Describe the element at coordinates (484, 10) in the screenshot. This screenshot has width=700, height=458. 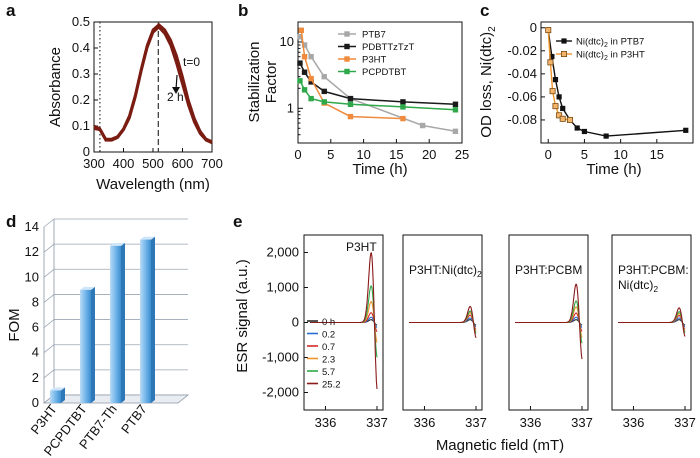
I see `panel-letter-c: c` at that location.